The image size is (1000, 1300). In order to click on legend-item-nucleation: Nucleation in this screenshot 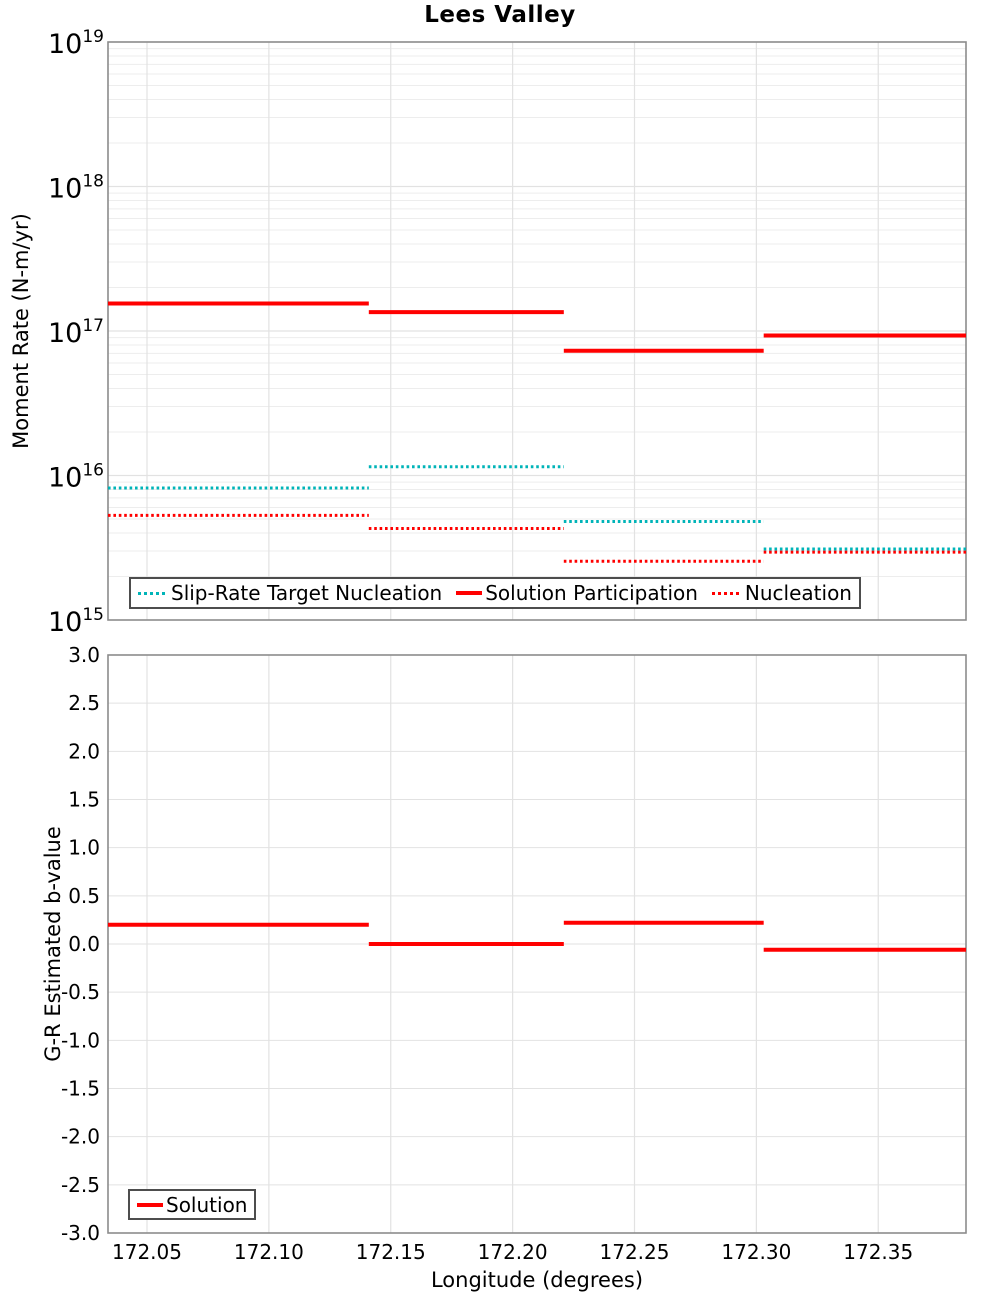, I will do `click(781, 593)`.